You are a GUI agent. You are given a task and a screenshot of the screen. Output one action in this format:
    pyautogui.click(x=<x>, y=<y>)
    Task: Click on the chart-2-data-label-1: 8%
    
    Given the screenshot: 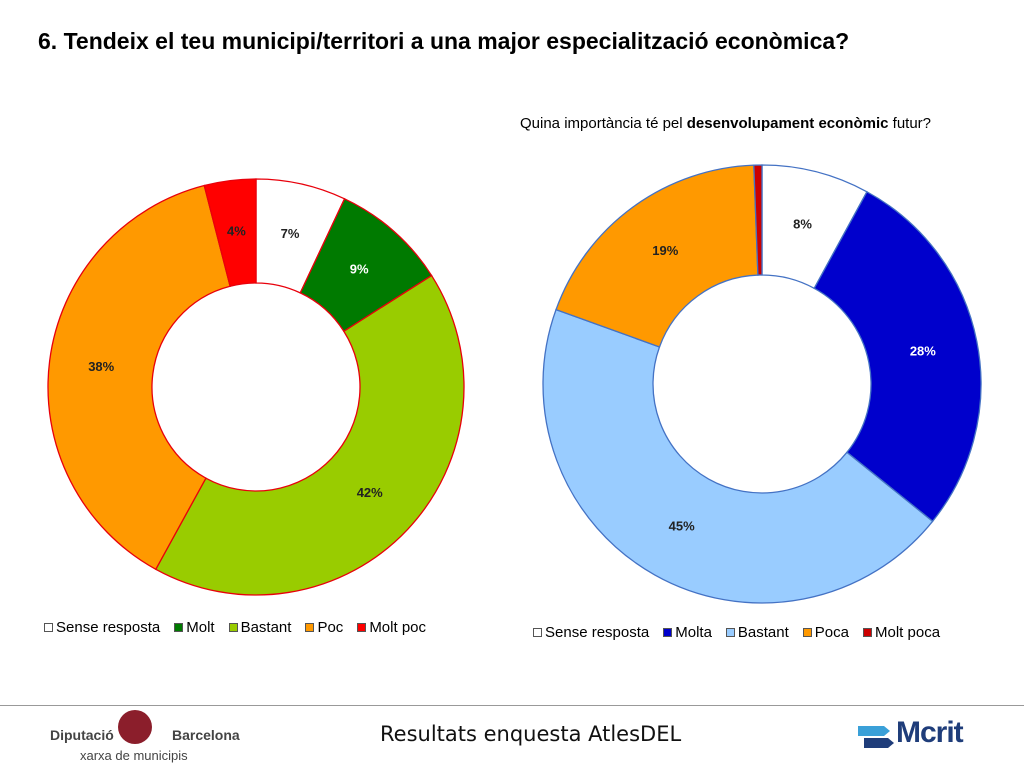 What is the action you would take?
    pyautogui.click(x=802, y=224)
    